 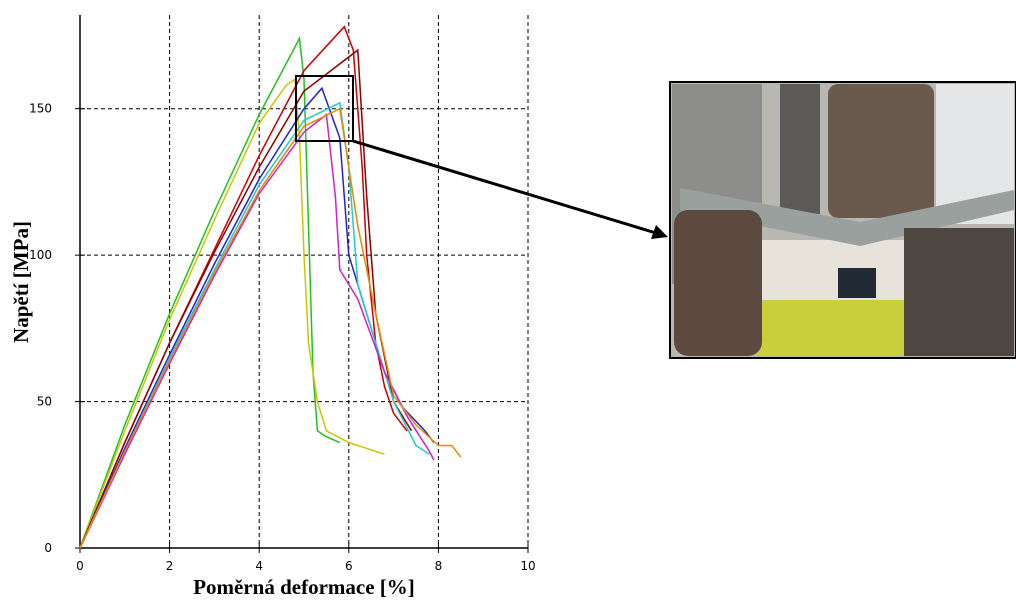 I want to click on photo-column, so click(x=800, y=149).